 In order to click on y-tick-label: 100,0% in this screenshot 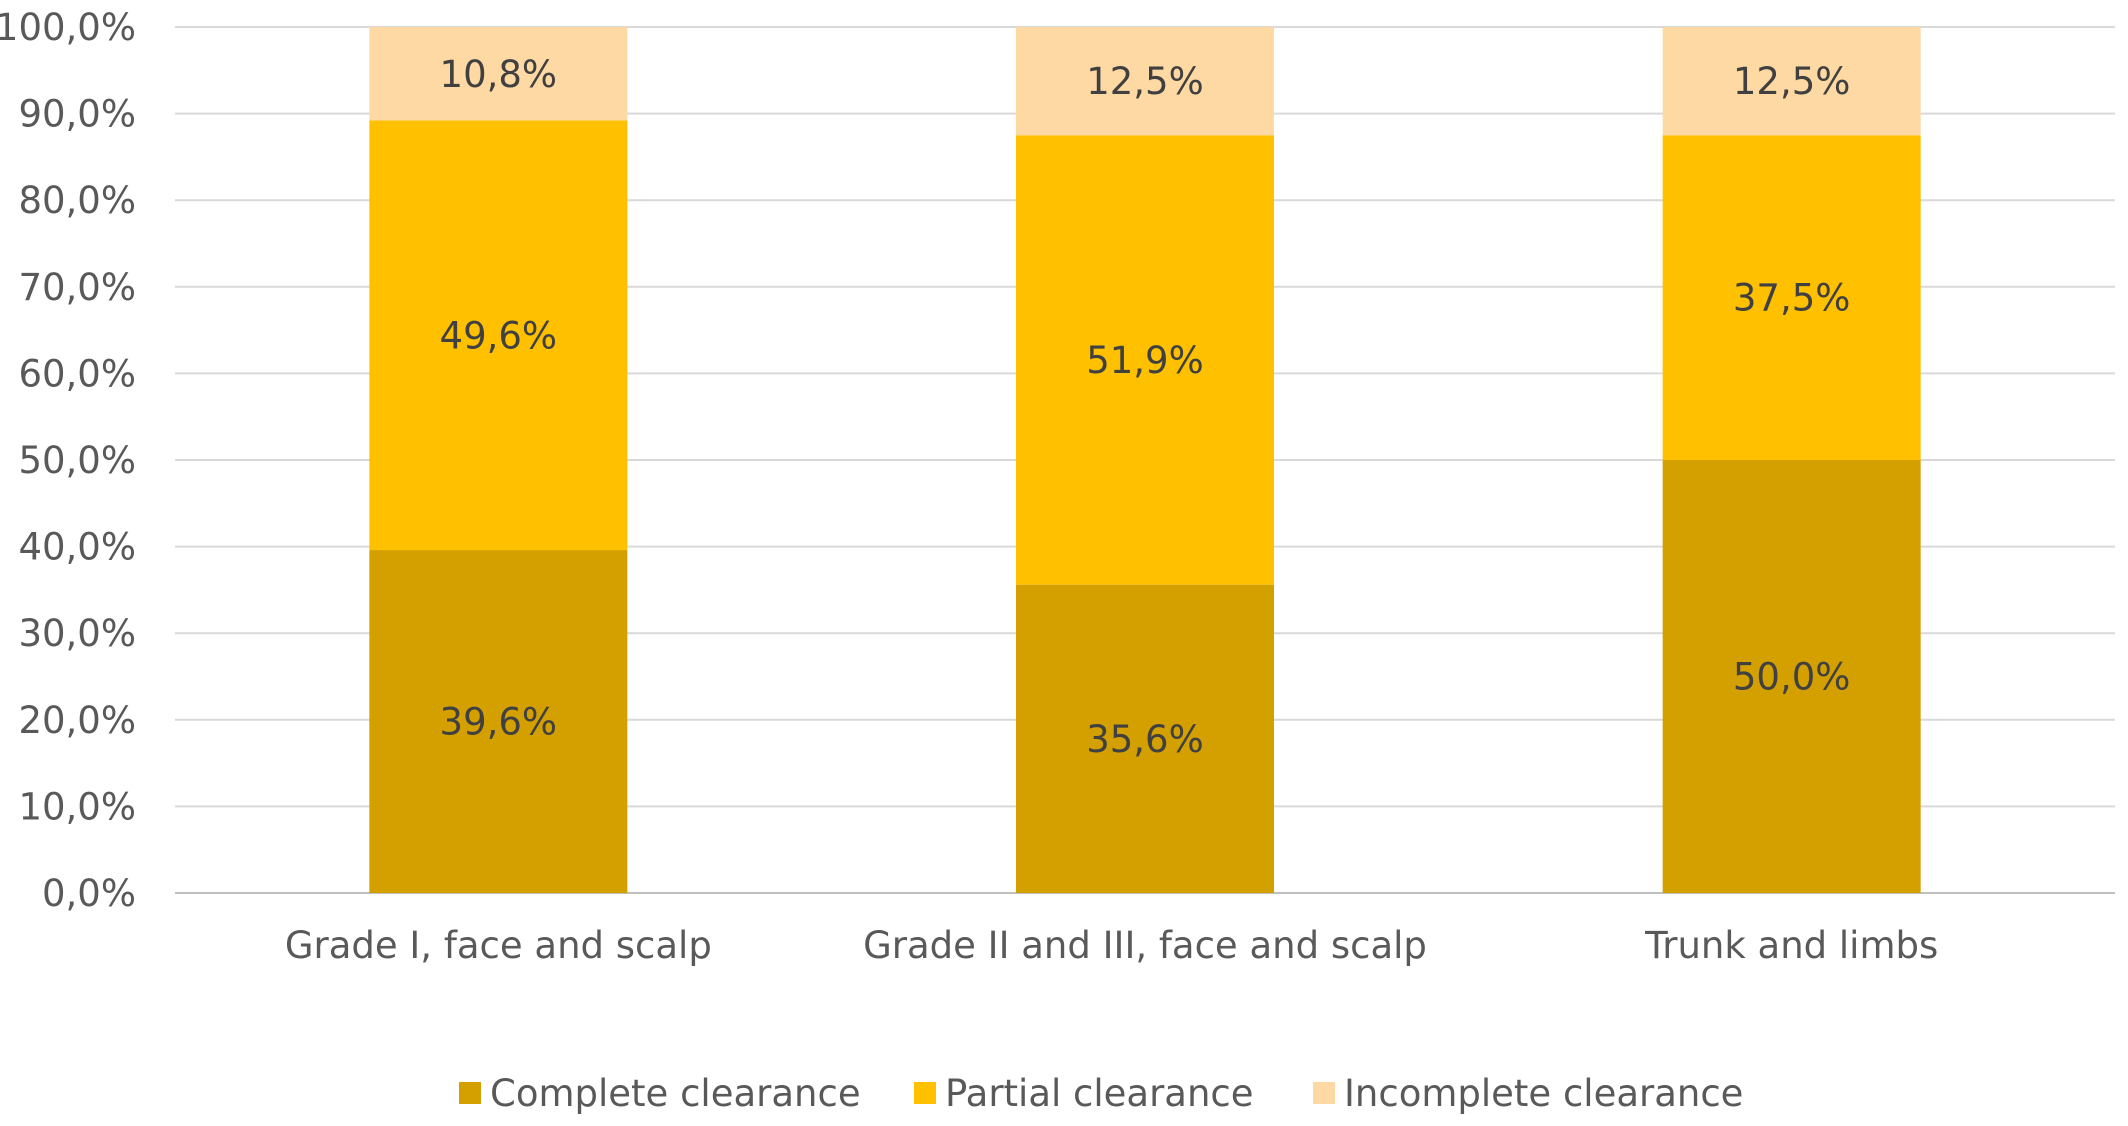, I will do `click(68, 27)`.